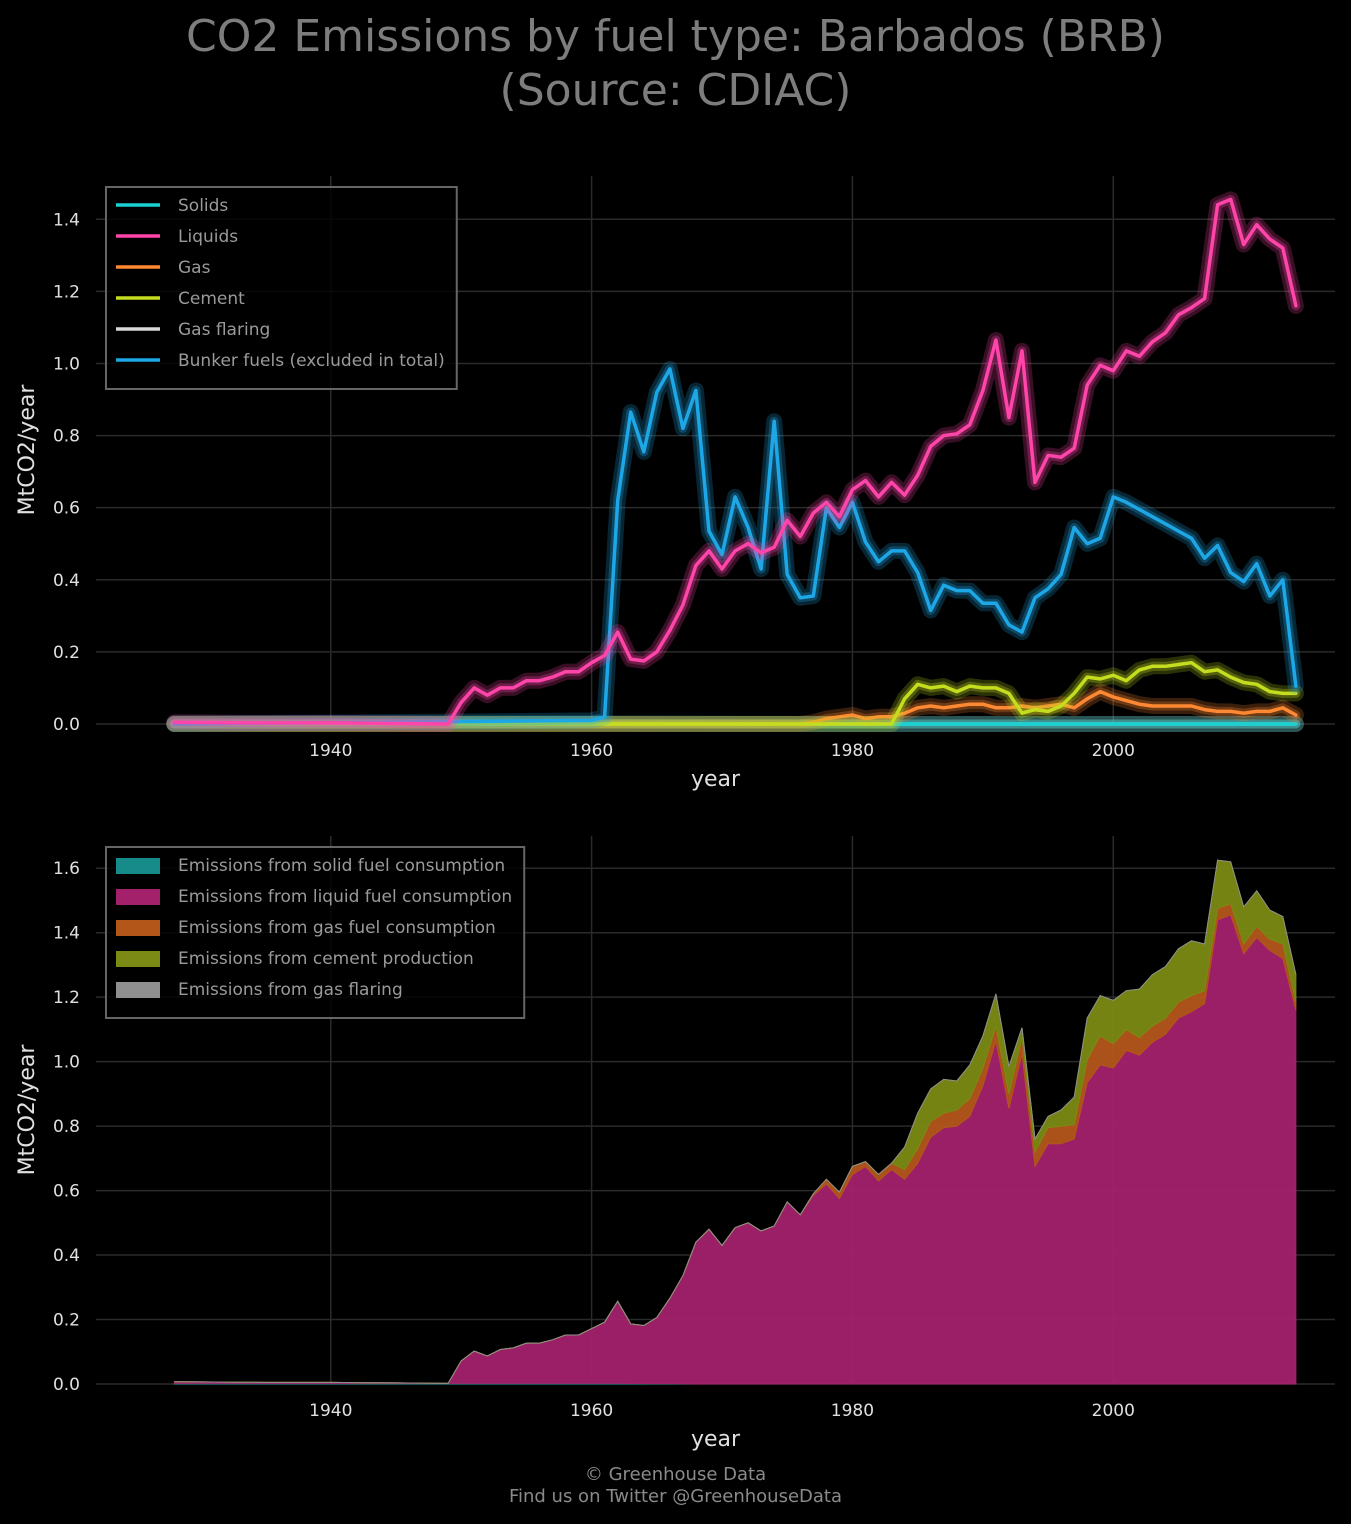  I want to click on chart2-xtick-label: 1960, so click(591, 1411).